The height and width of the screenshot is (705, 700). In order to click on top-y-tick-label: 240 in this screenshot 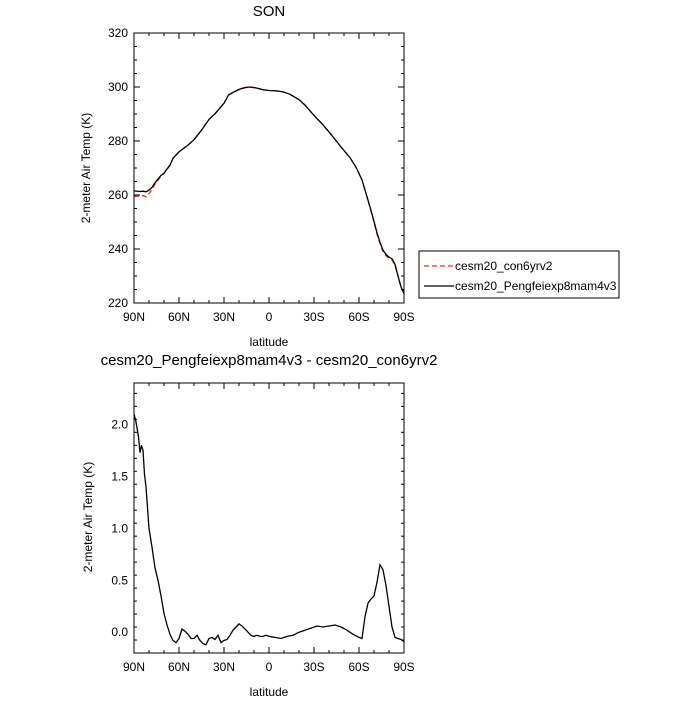, I will do `click(118, 249)`.